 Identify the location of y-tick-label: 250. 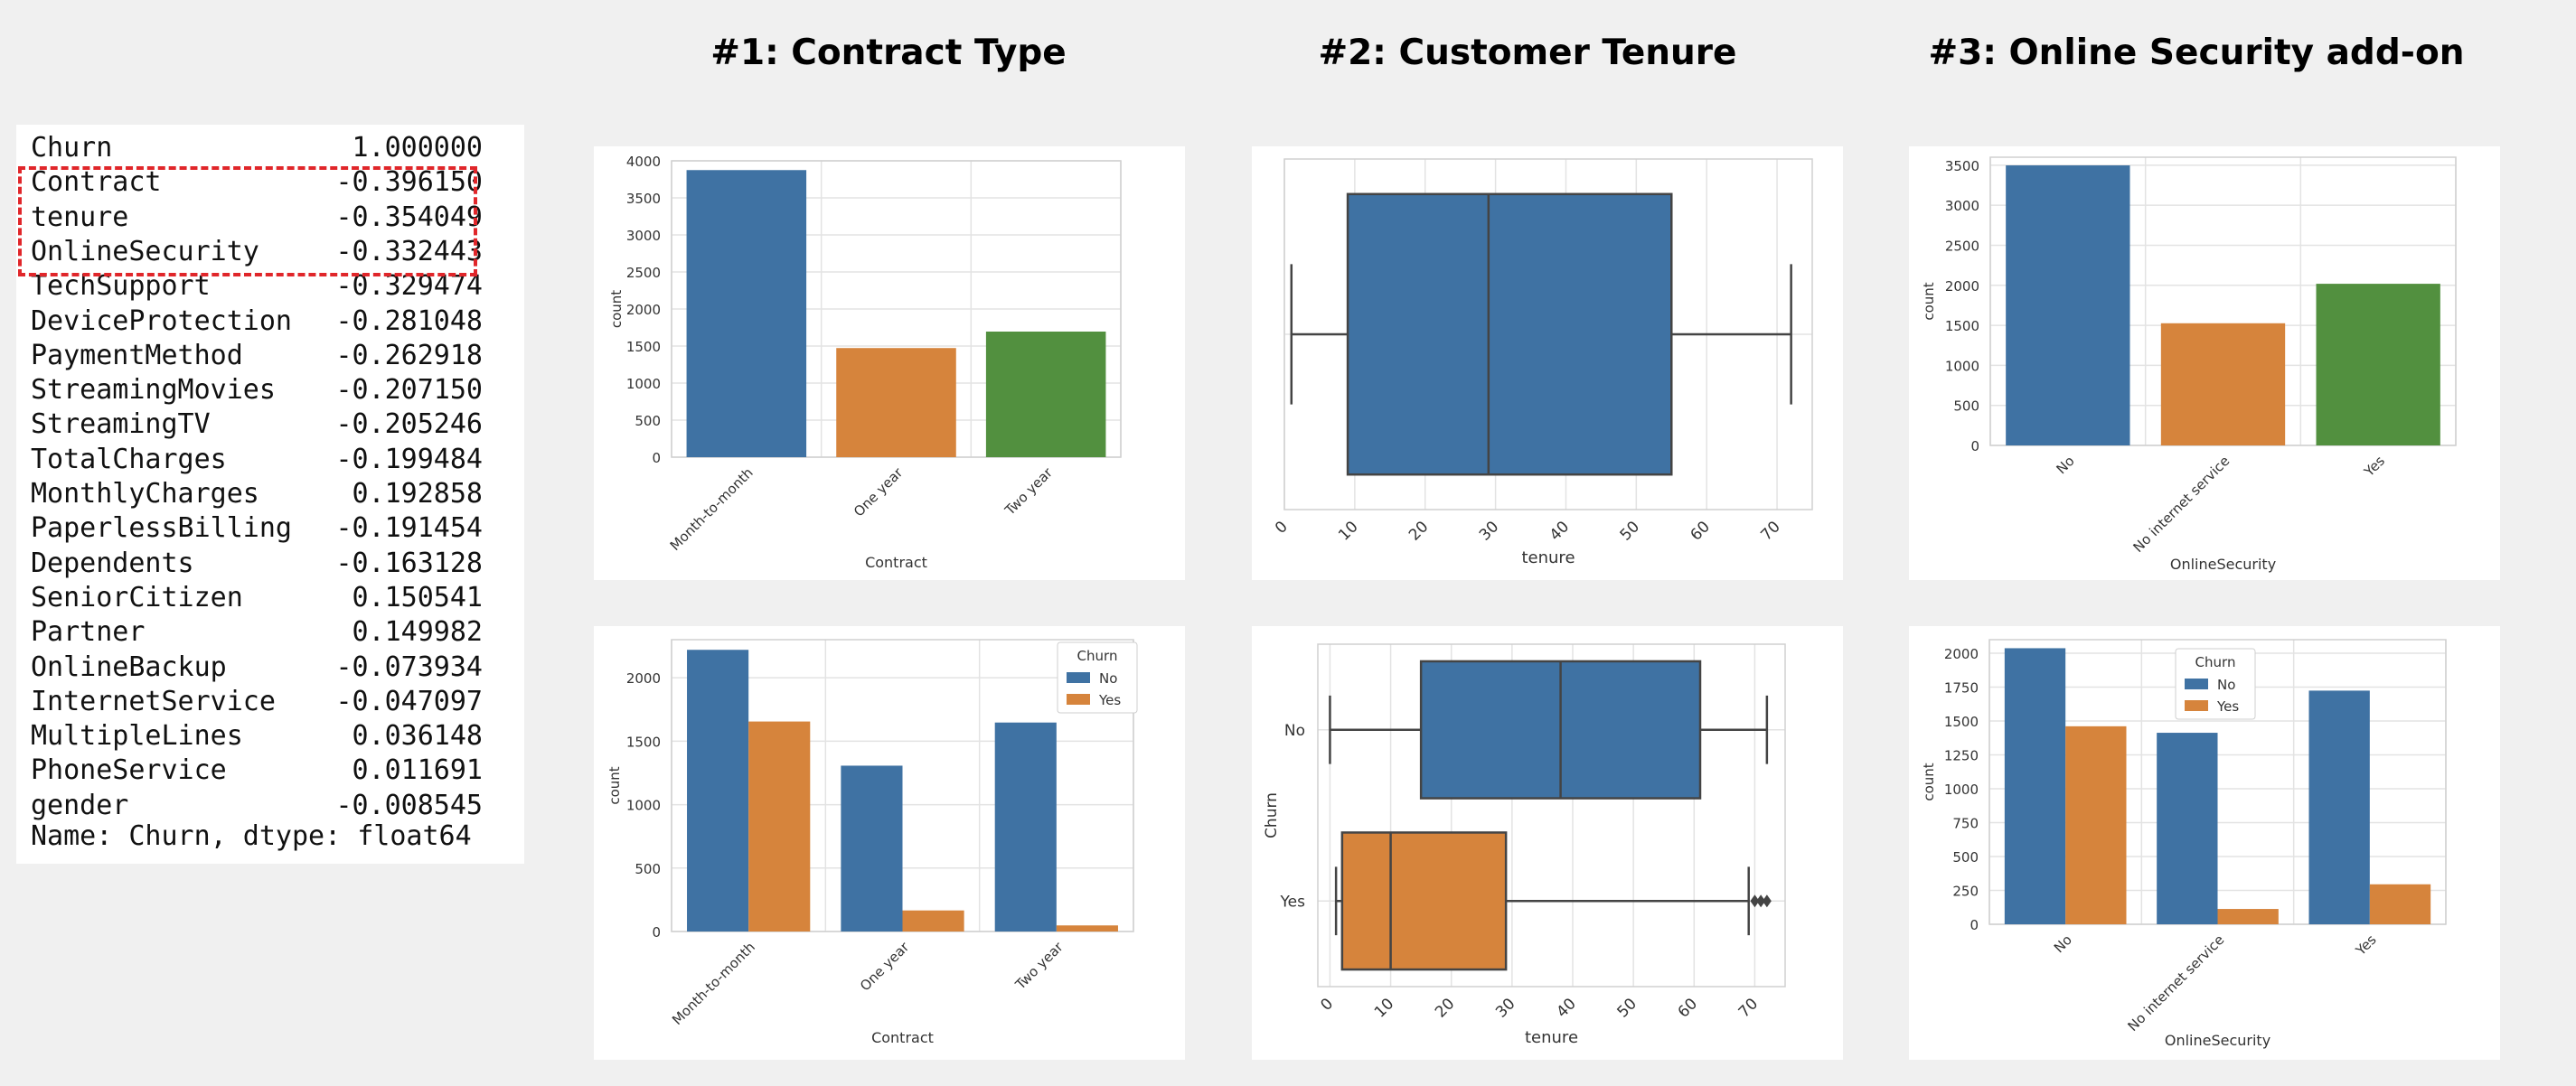
(1966, 892).